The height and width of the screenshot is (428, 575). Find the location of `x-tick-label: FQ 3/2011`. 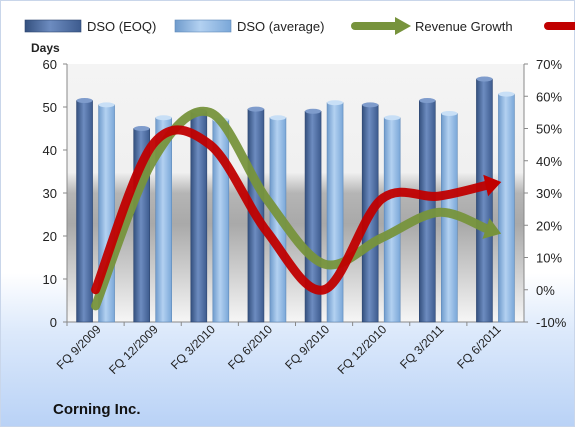

x-tick-label: FQ 3/2011 is located at coordinates (422, 347).